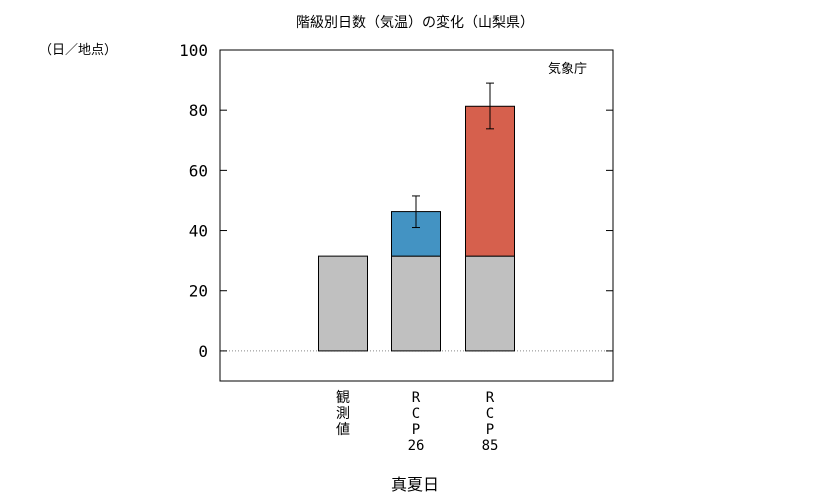  Describe the element at coordinates (415, 484) in the screenshot. I see `x-axis-label: 真夏日` at that location.